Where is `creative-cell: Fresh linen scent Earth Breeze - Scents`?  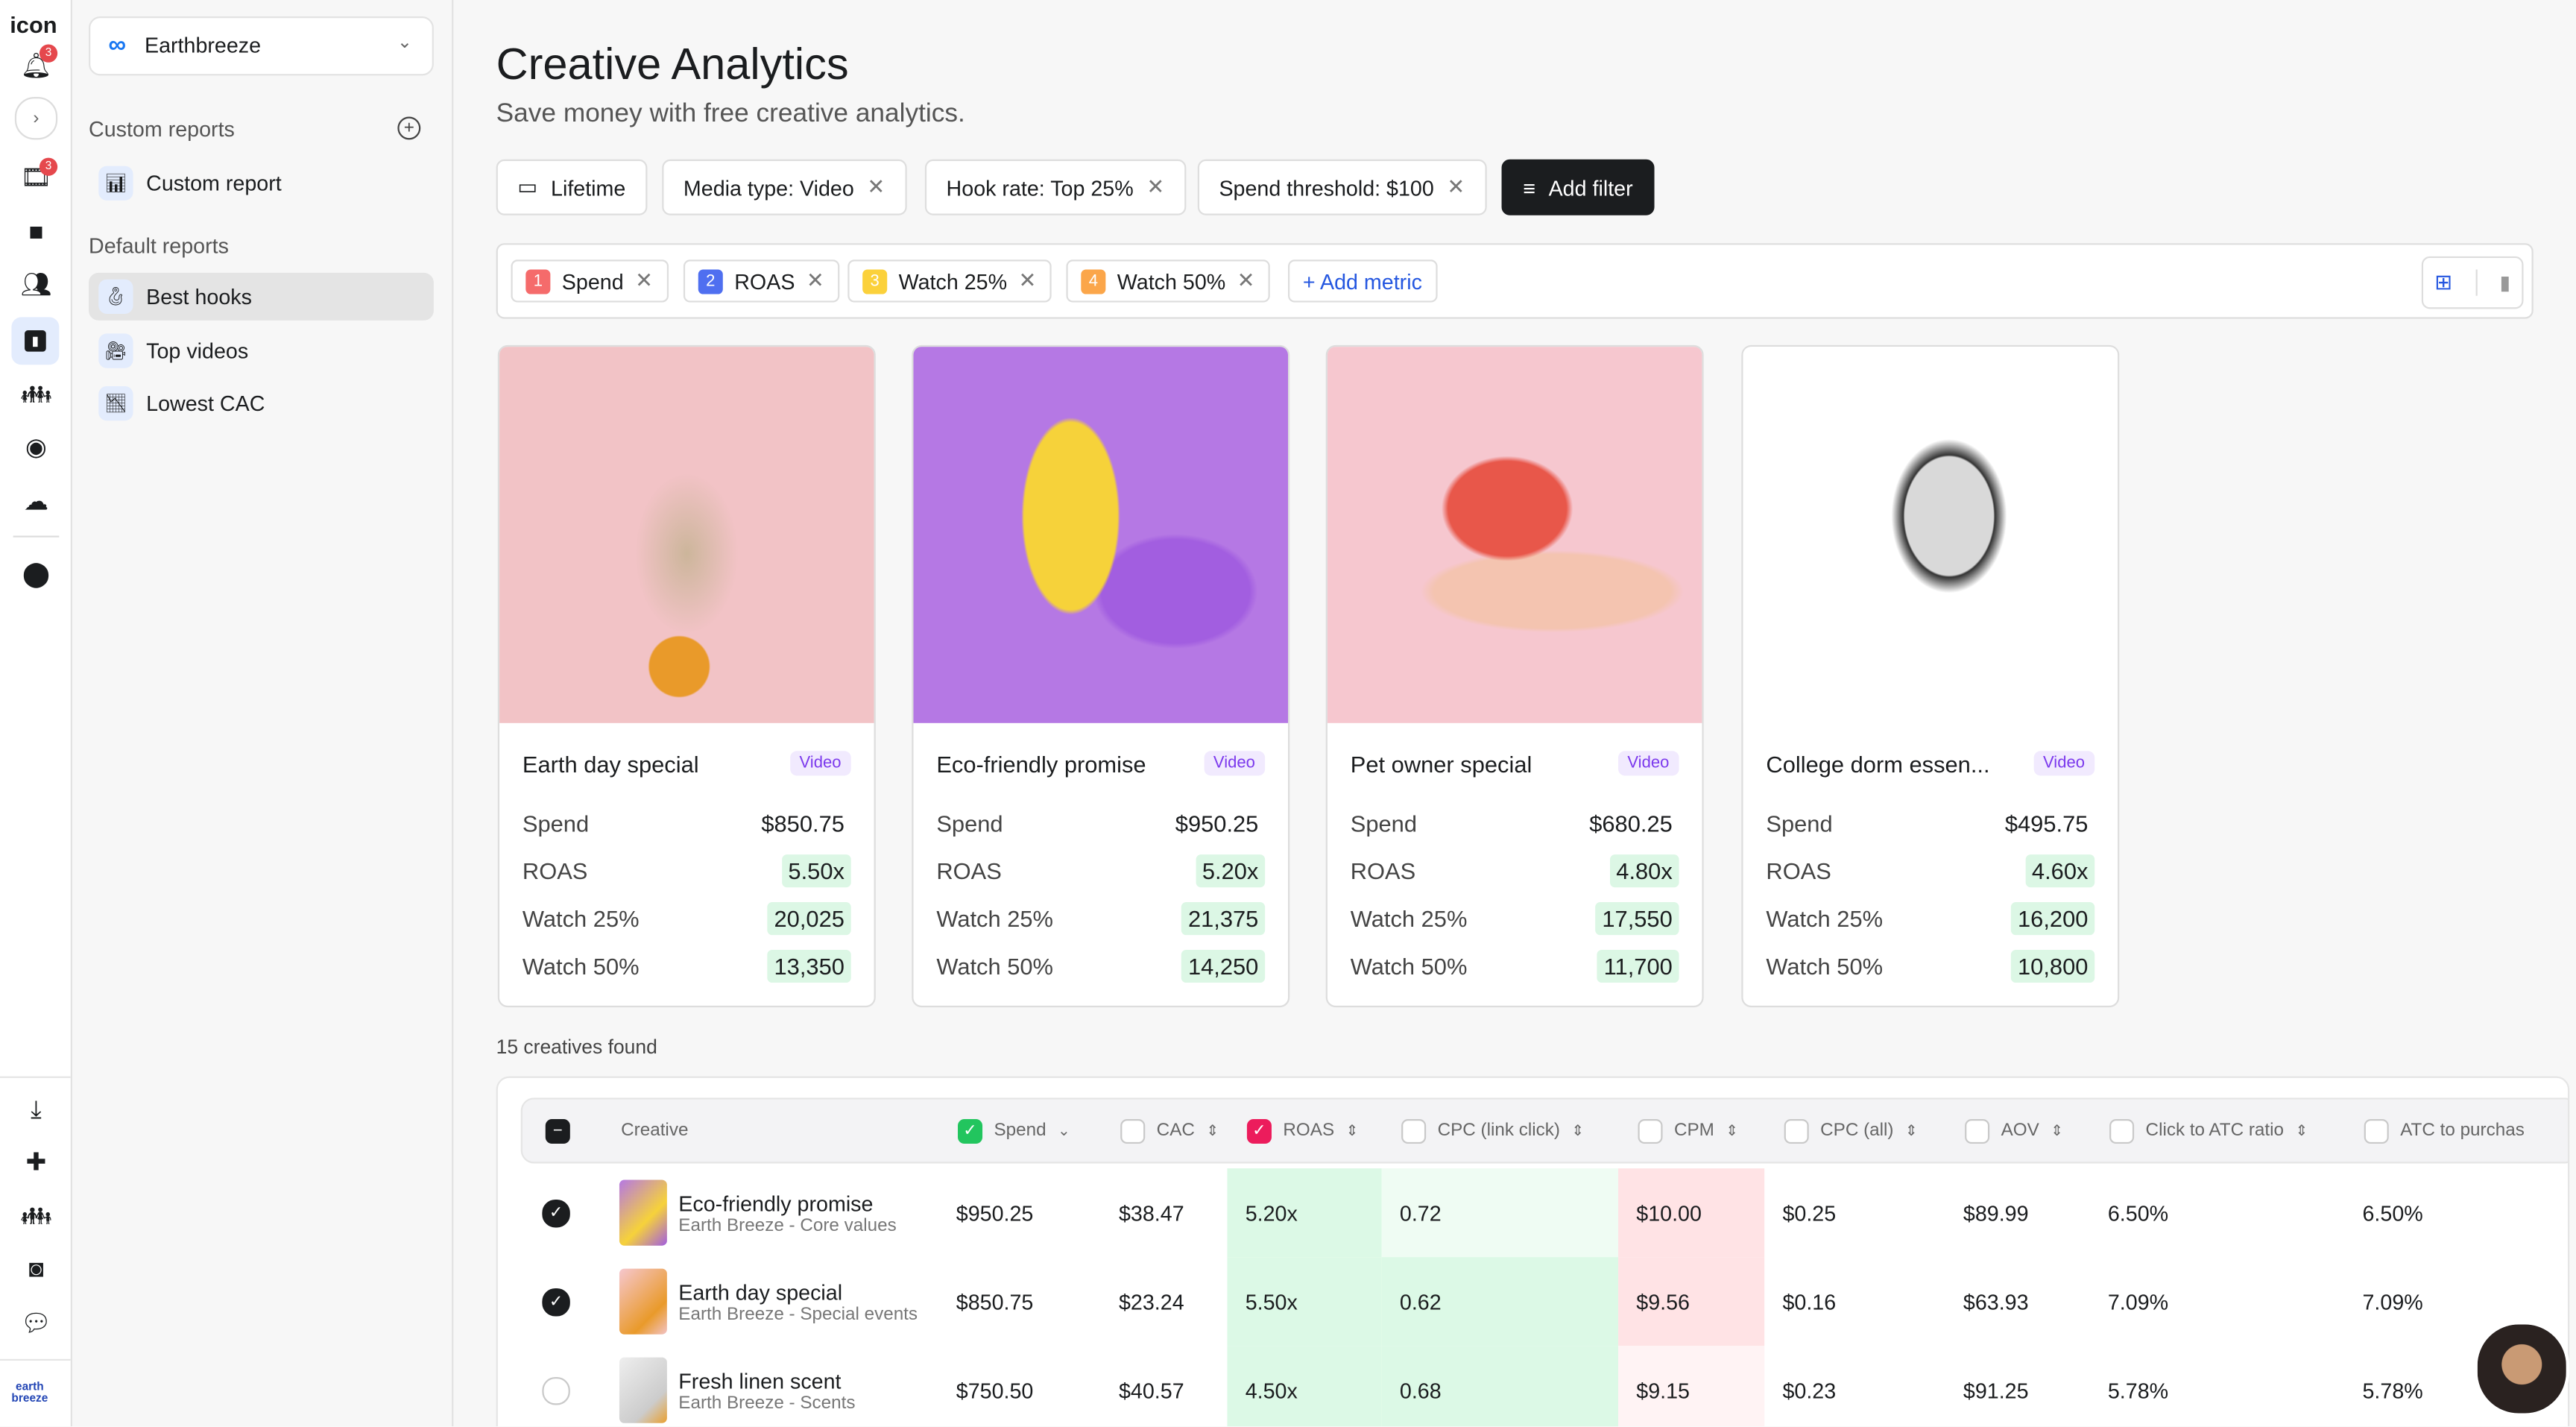 creative-cell: Fresh linen scent Earth Breeze - Scents is located at coordinates (768, 1386).